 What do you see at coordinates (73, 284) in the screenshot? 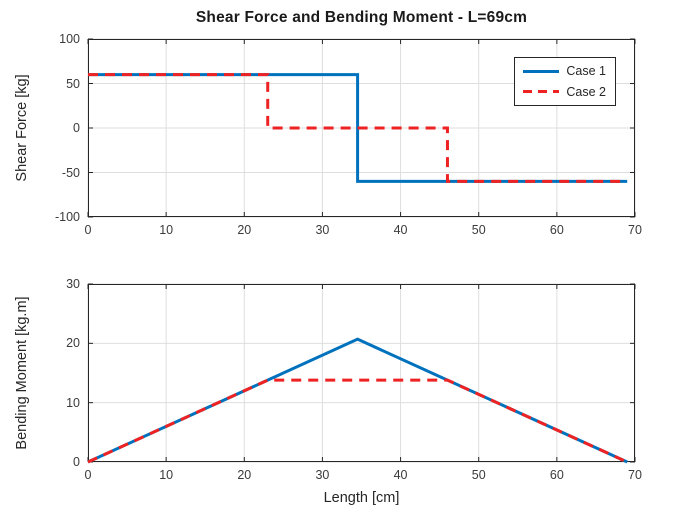
I see `y-tick-label: 30` at bounding box center [73, 284].